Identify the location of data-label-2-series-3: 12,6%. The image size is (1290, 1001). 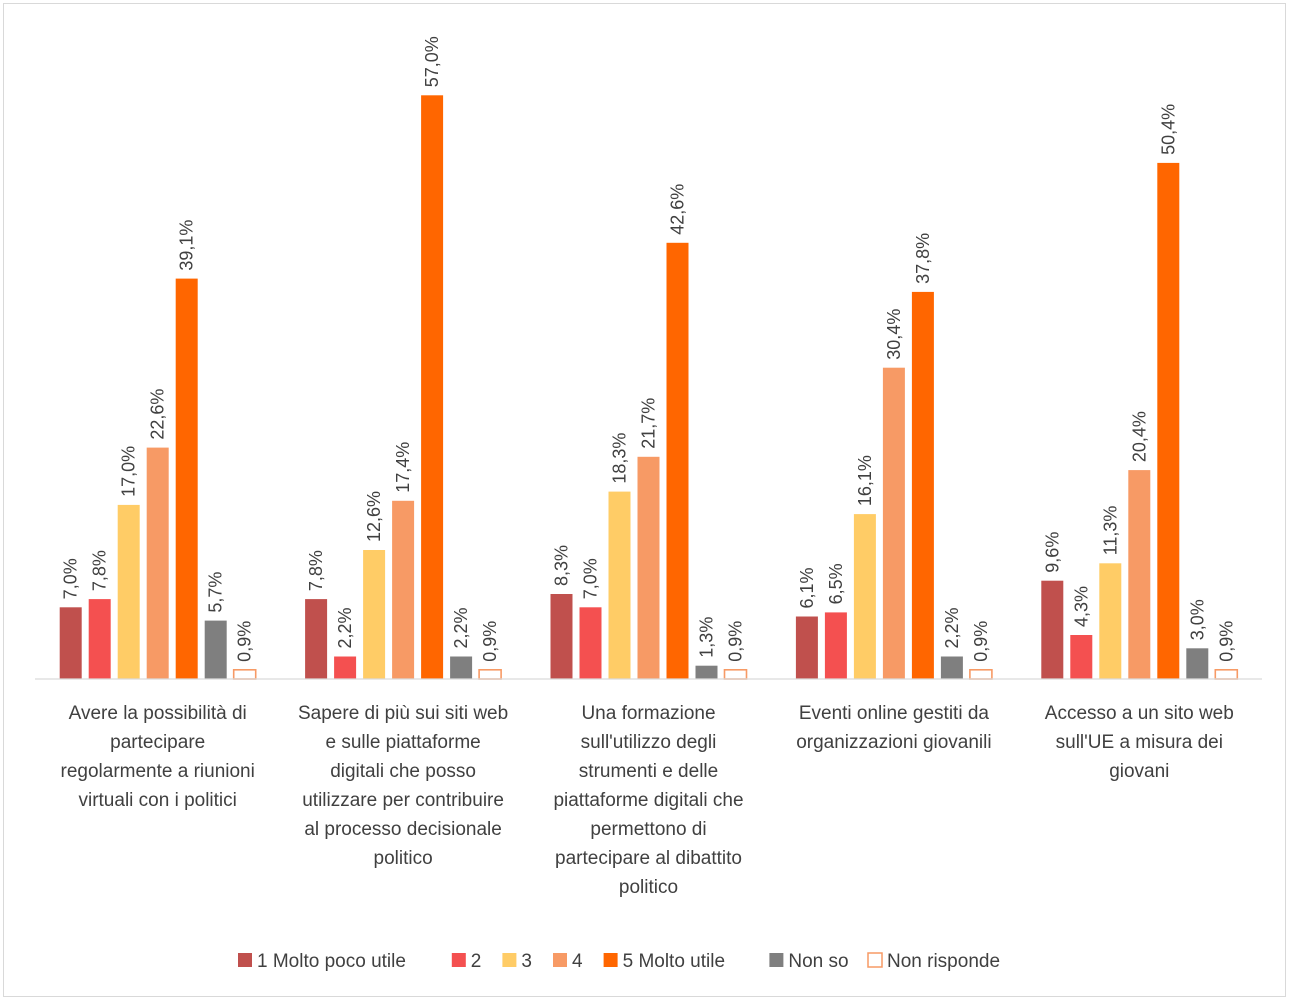
(374, 516).